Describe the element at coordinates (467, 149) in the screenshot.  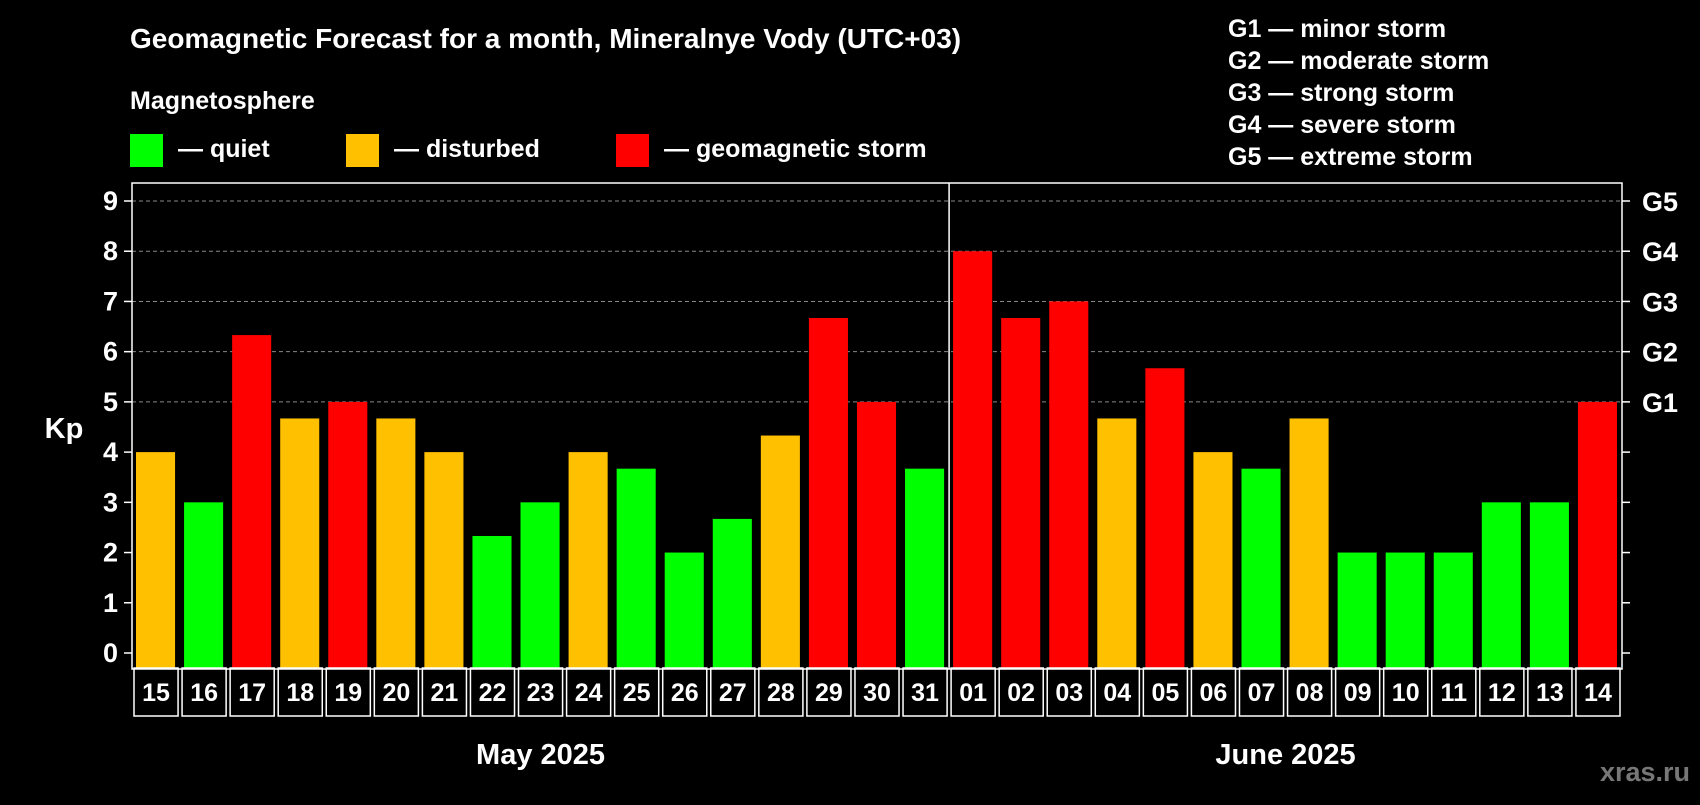
I see `legend-label-disturbed: — disturbed` at that location.